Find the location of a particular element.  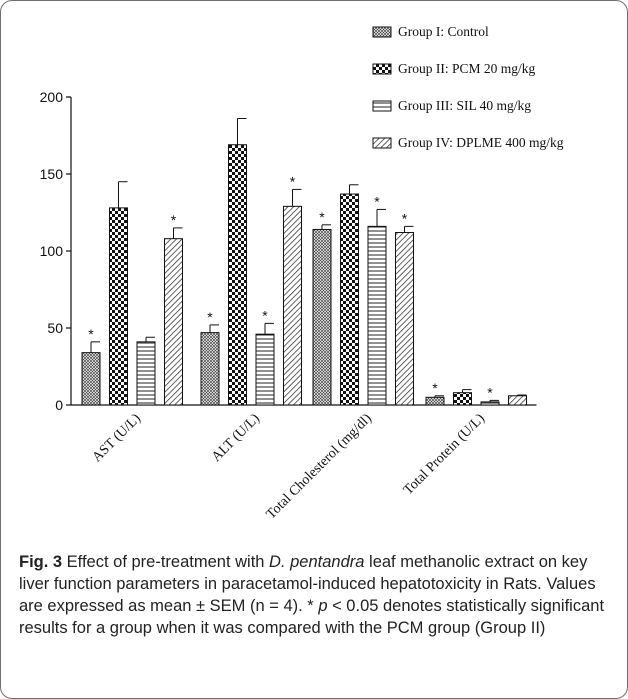

y-tick-label: 50 is located at coordinates (55, 328).